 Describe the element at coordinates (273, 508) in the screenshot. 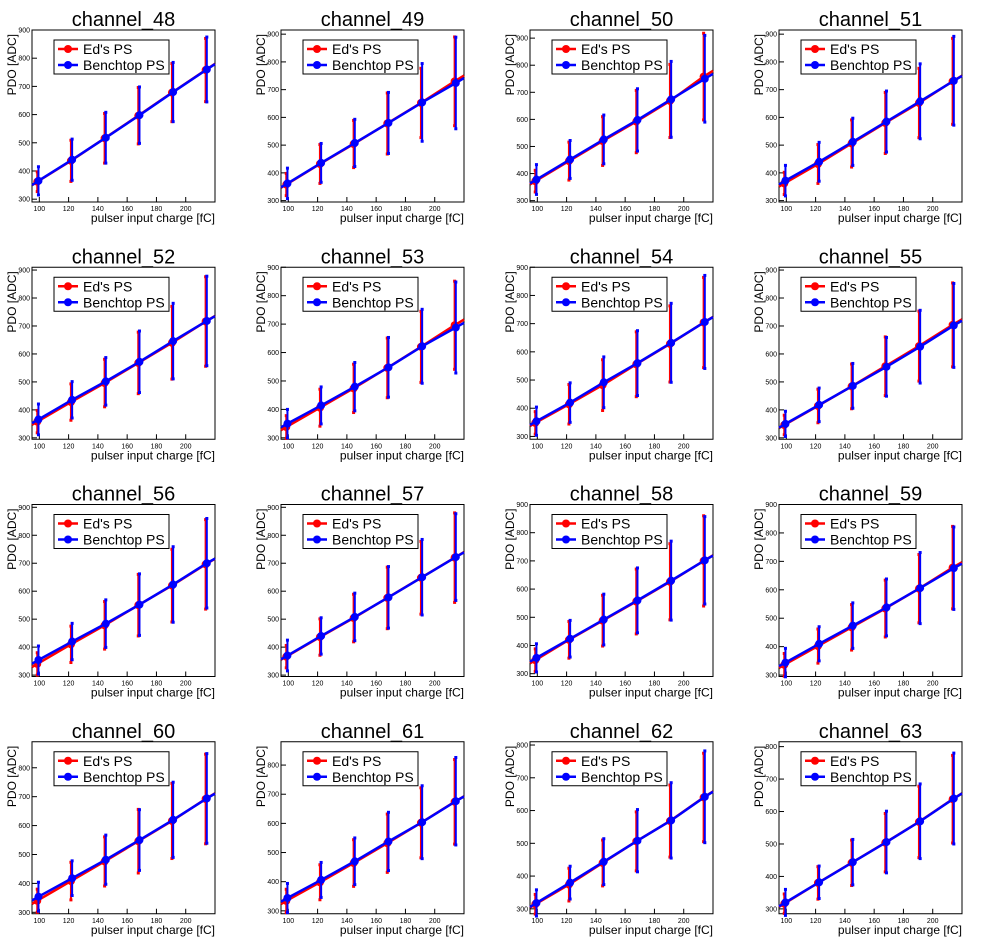

I see `y-tick-label: 900` at that location.